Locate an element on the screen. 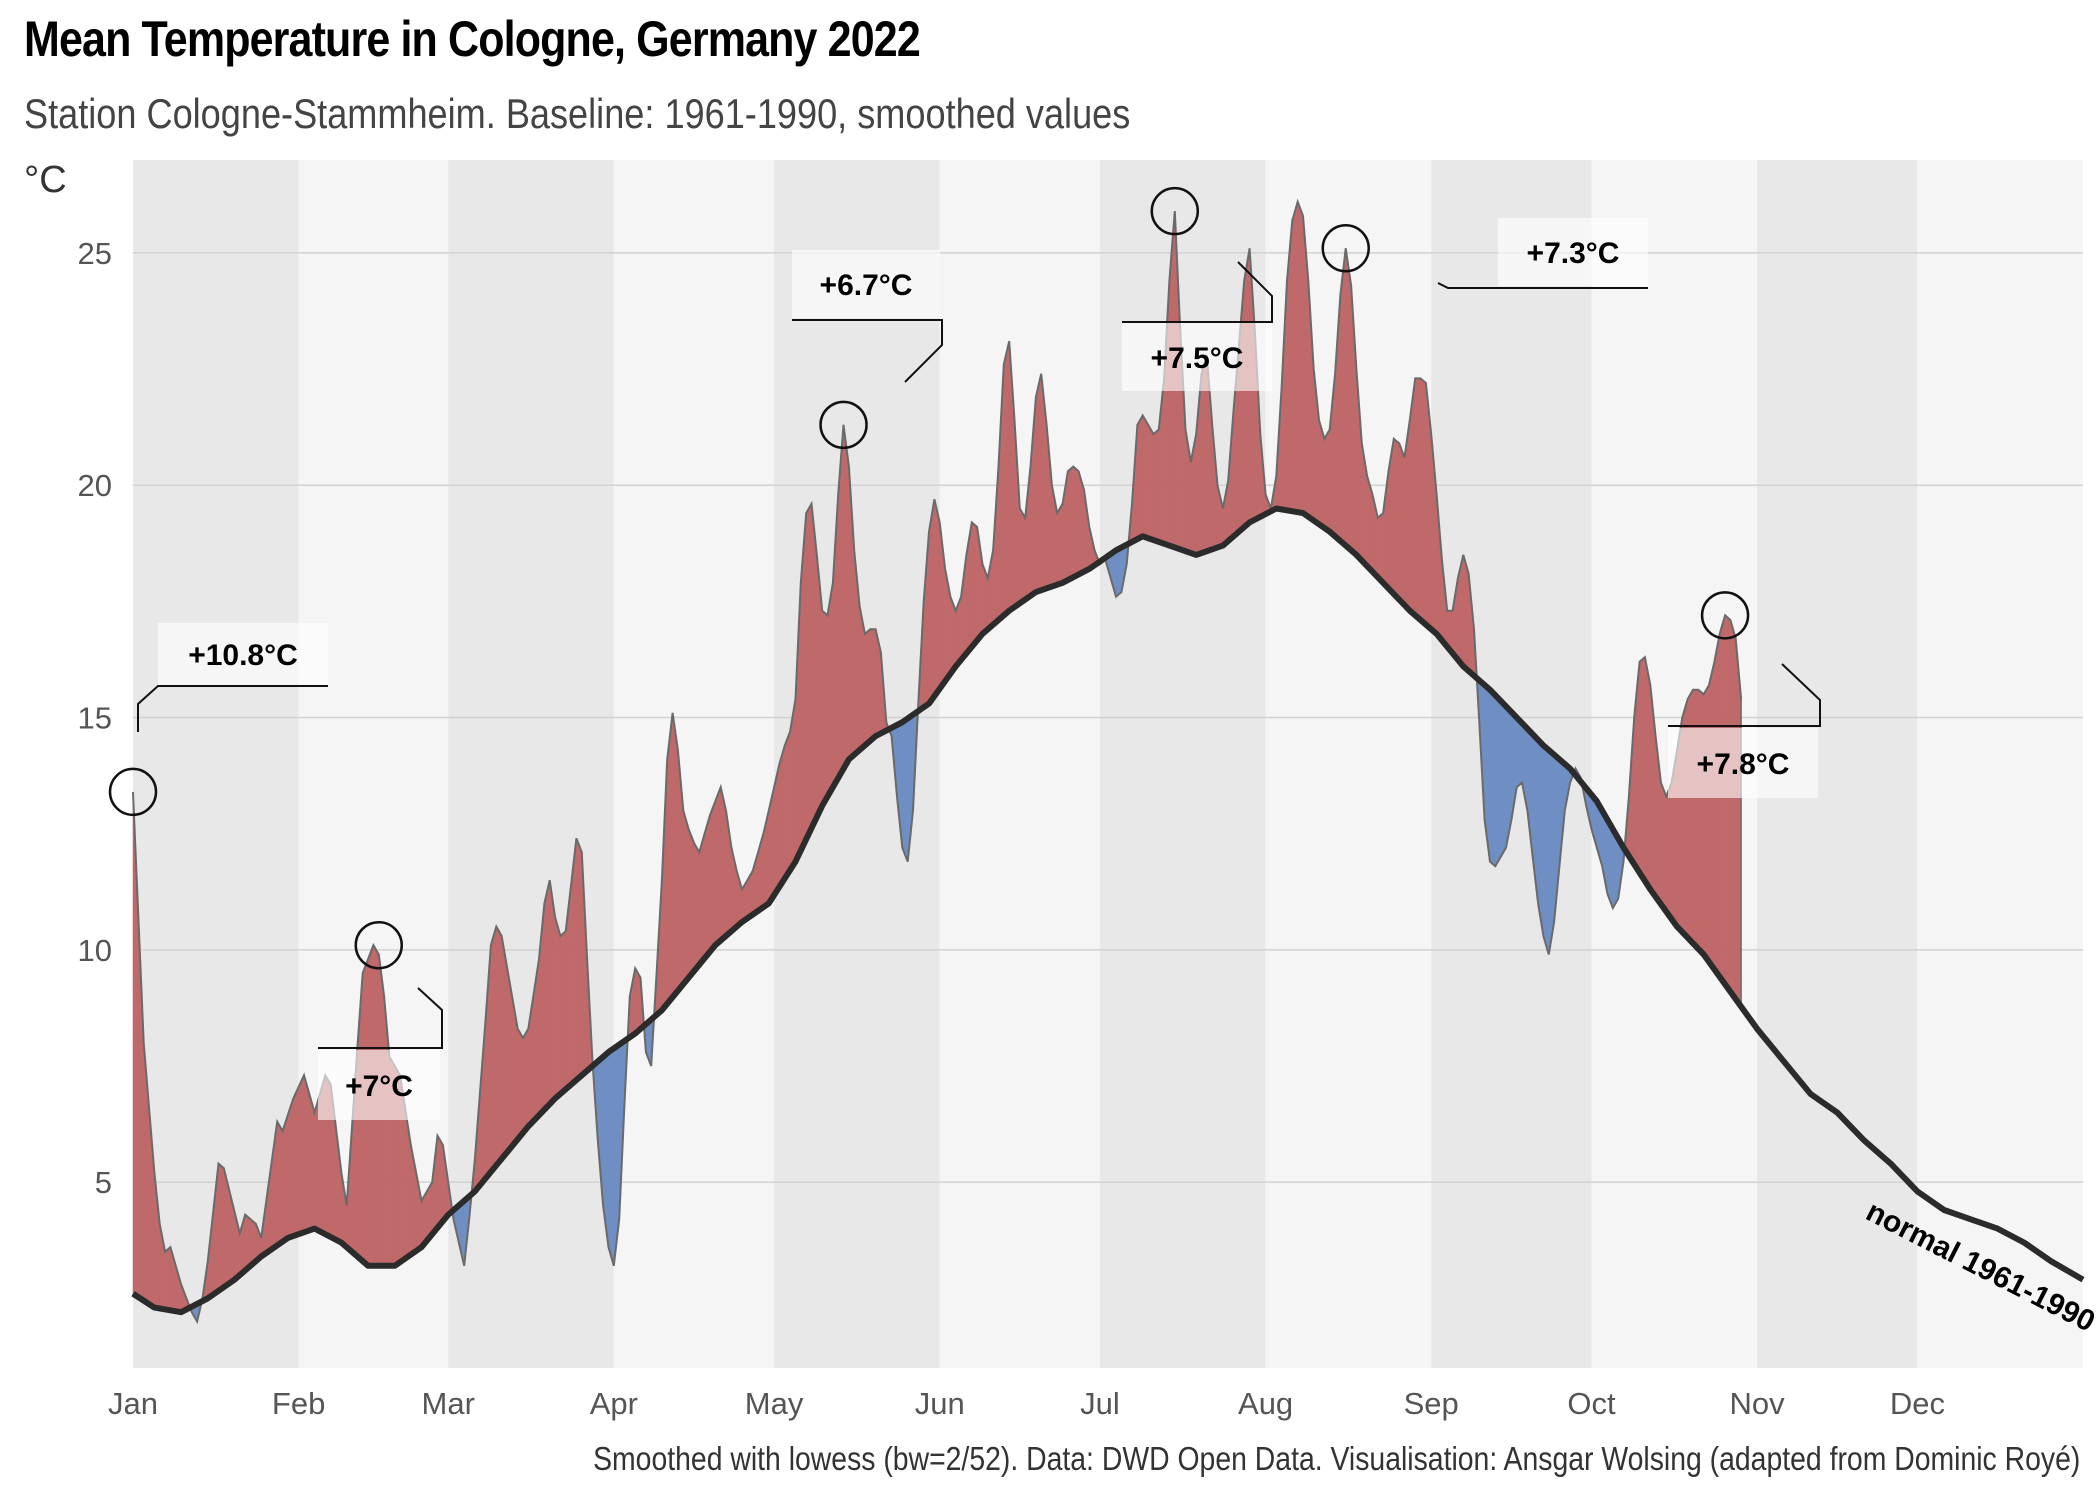  y-axis-unit-label: °C is located at coordinates (45, 180).